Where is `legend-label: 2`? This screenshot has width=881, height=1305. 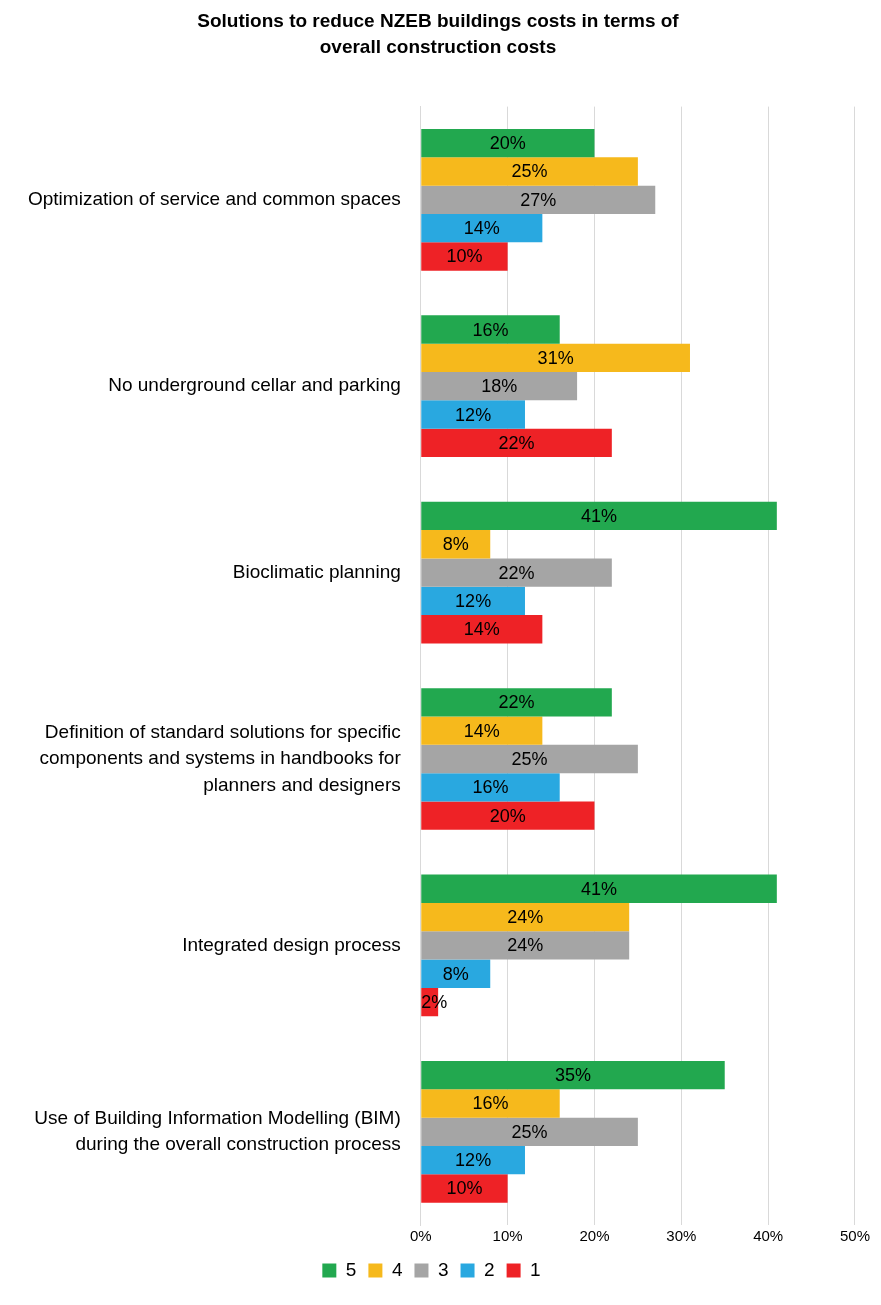 legend-label: 2 is located at coordinates (489, 1269).